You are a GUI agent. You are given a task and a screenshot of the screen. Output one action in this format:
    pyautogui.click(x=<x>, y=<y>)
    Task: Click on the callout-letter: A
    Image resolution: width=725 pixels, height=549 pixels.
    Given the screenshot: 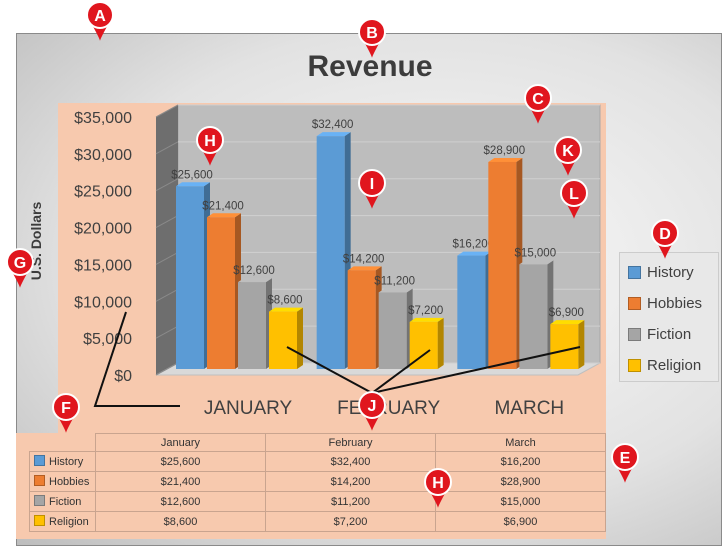 What is the action you would take?
    pyautogui.click(x=100, y=16)
    